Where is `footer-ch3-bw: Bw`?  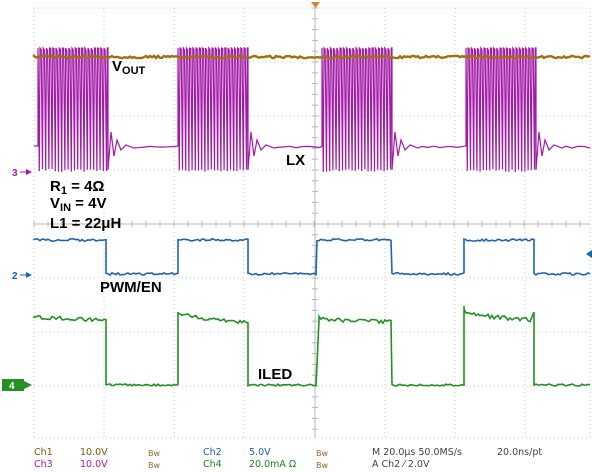
footer-ch3-bw: Bw is located at coordinates (154, 465).